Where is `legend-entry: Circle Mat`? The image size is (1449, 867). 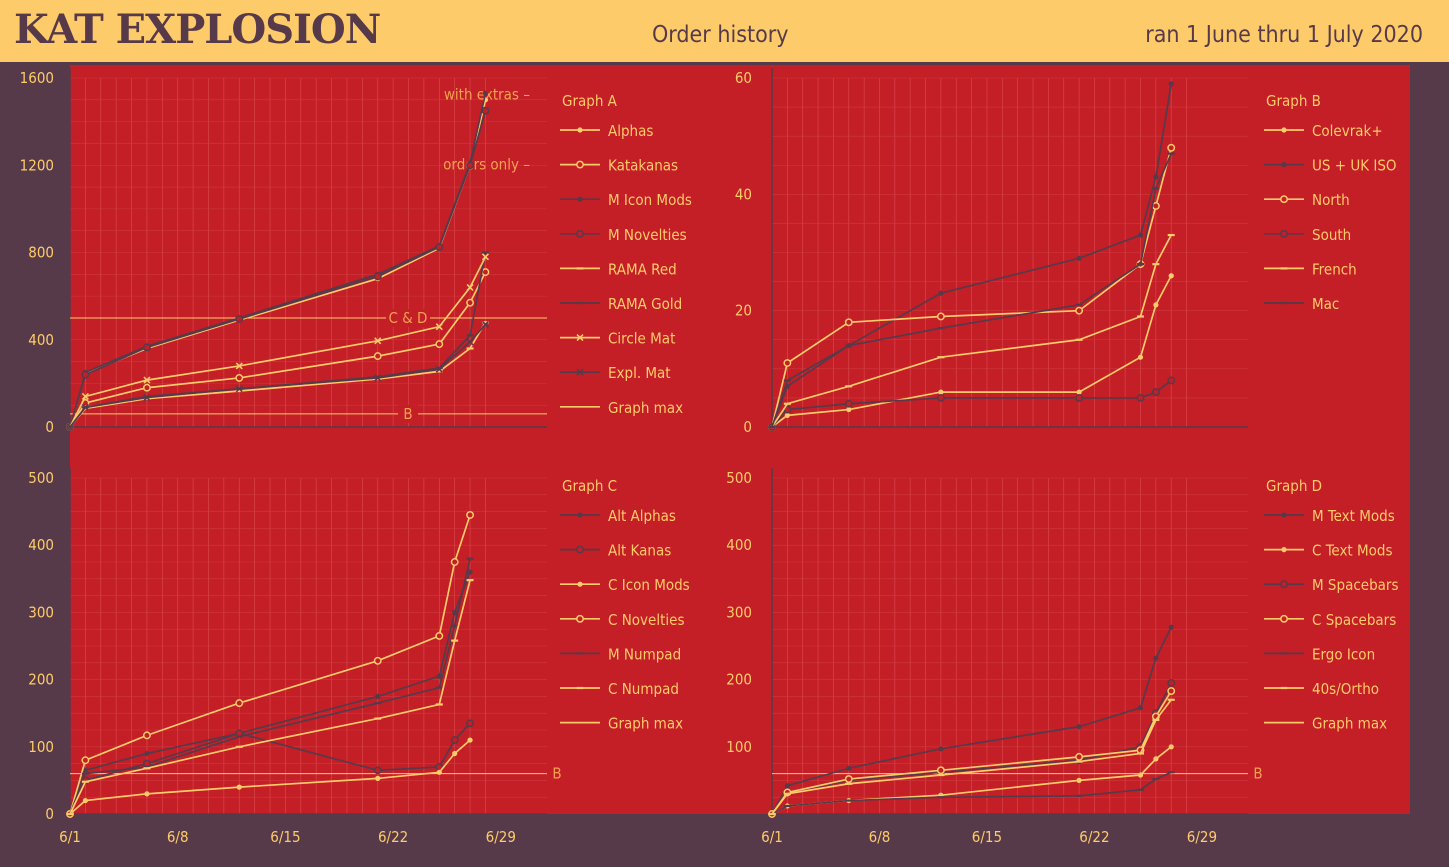
legend-entry: Circle Mat is located at coordinates (617, 339).